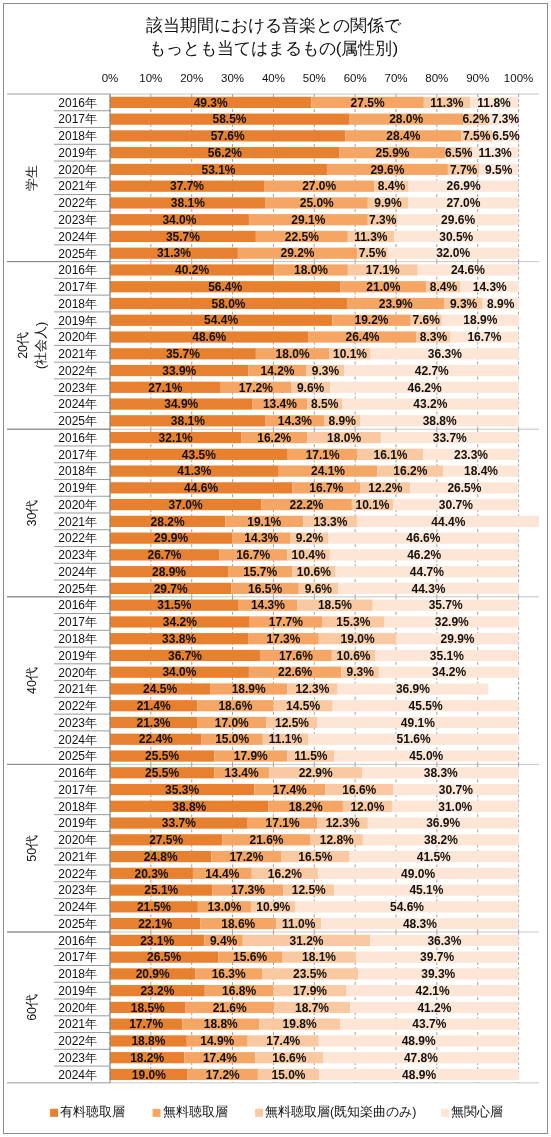  What do you see at coordinates (283, 638) in the screenshot?
I see `data-label: 17.3%` at bounding box center [283, 638].